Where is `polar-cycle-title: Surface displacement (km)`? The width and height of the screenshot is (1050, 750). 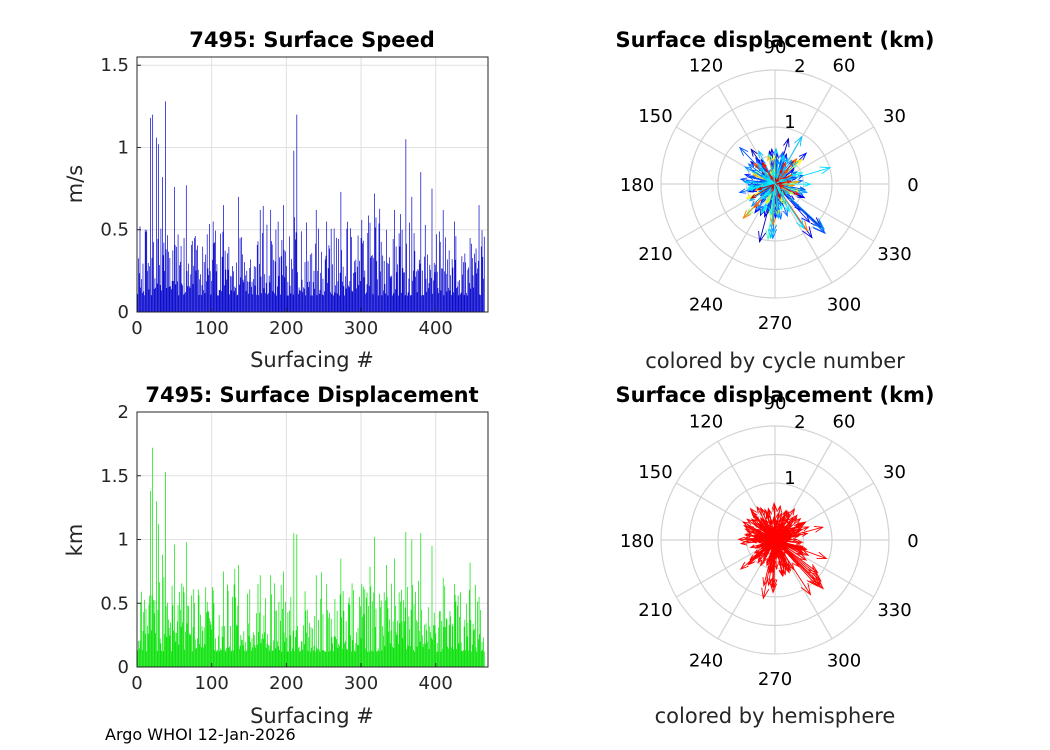
polar-cycle-title: Surface displacement (km) is located at coordinates (774, 40).